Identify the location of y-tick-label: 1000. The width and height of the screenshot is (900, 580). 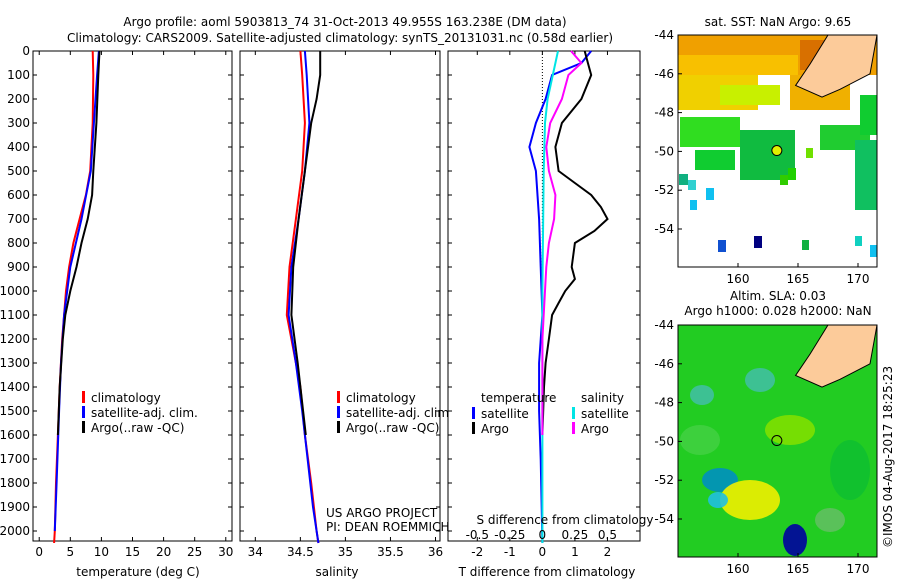
(15, 291).